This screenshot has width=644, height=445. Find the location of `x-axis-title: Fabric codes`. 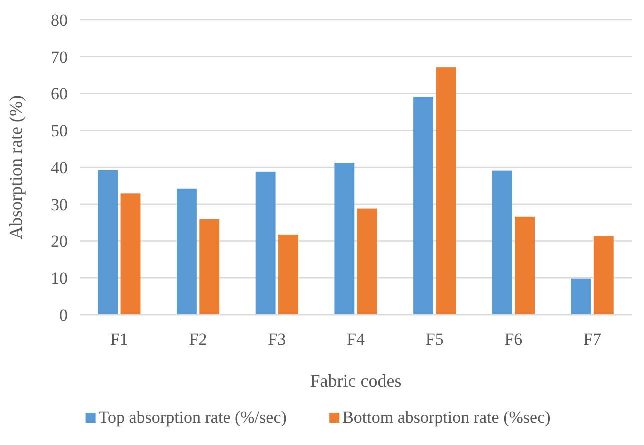

x-axis-title: Fabric codes is located at coordinates (356, 381).